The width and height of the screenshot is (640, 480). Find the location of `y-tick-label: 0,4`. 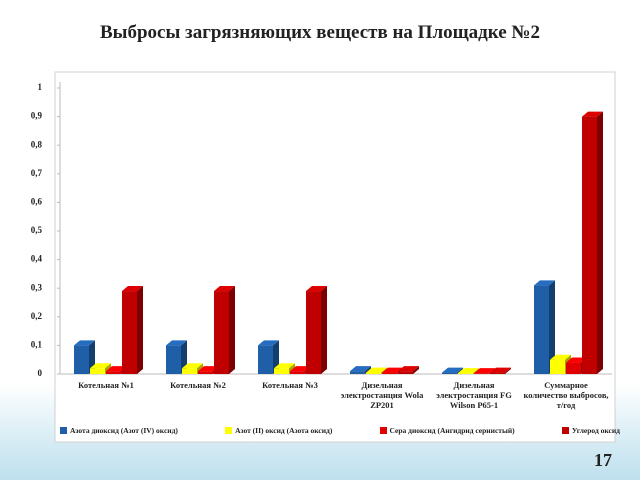

y-tick-label: 0,4 is located at coordinates (37, 259).